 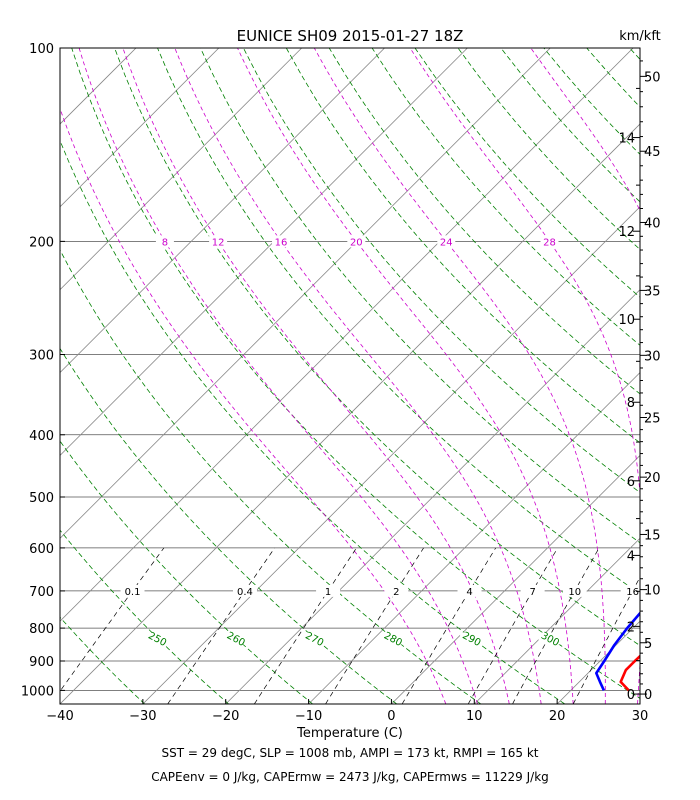 What do you see at coordinates (140, 128) in the screenshot?
I see `isotherm--100` at bounding box center [140, 128].